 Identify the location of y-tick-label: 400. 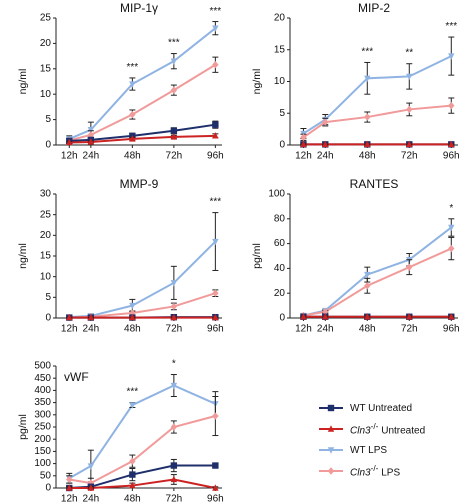
(42, 390).